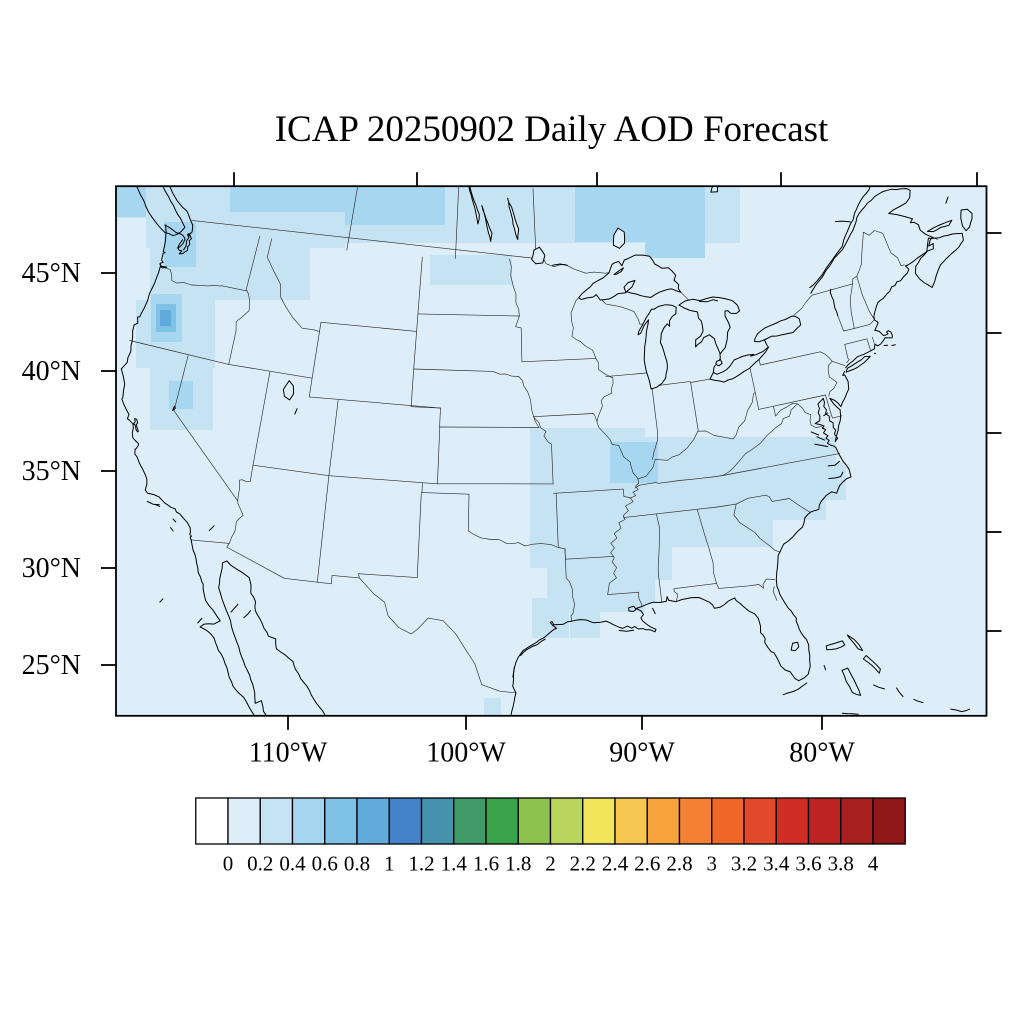  Describe the element at coordinates (292, 864) in the screenshot. I see `svg-text: 0.4` at that location.